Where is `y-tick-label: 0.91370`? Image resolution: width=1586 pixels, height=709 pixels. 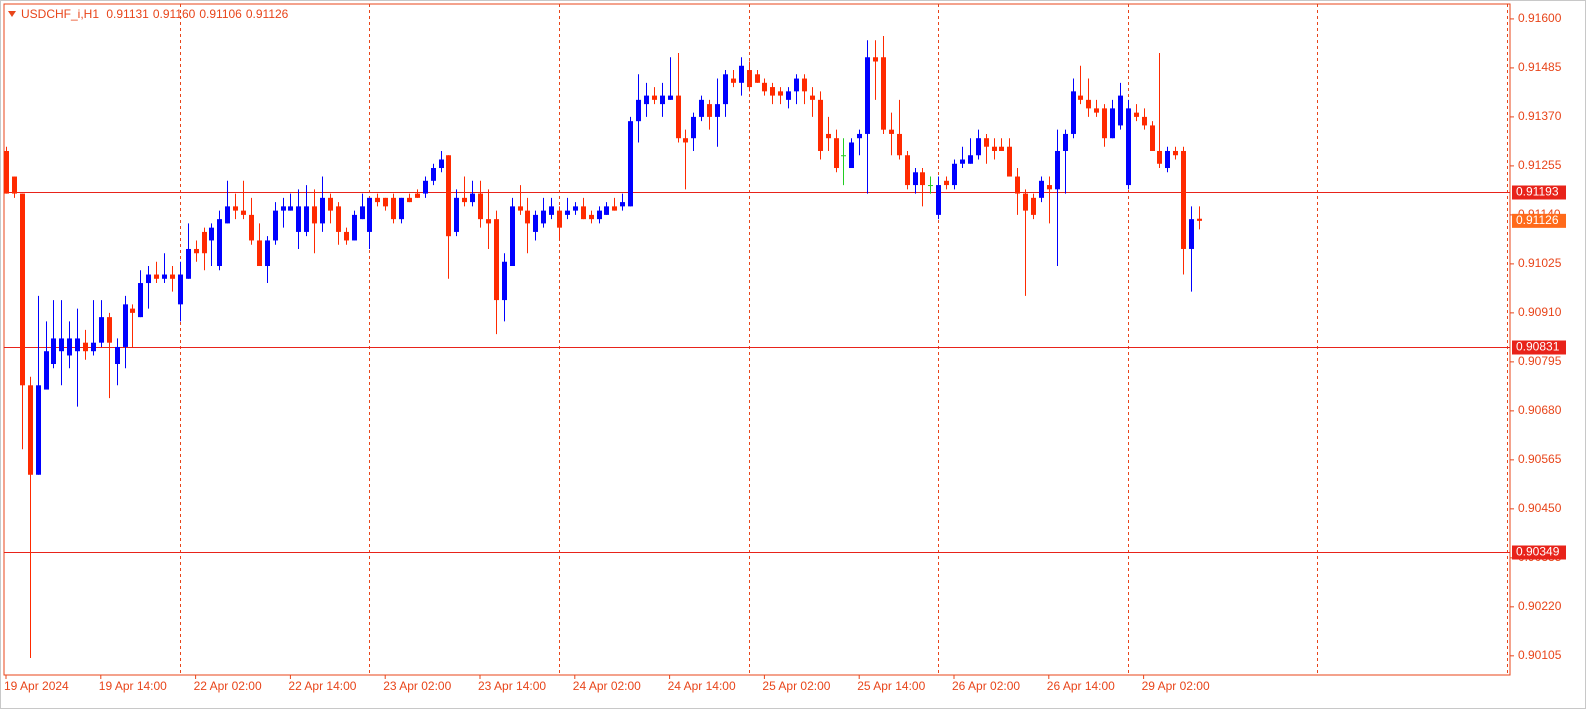
y-tick-label: 0.91370 is located at coordinates (1540, 116).